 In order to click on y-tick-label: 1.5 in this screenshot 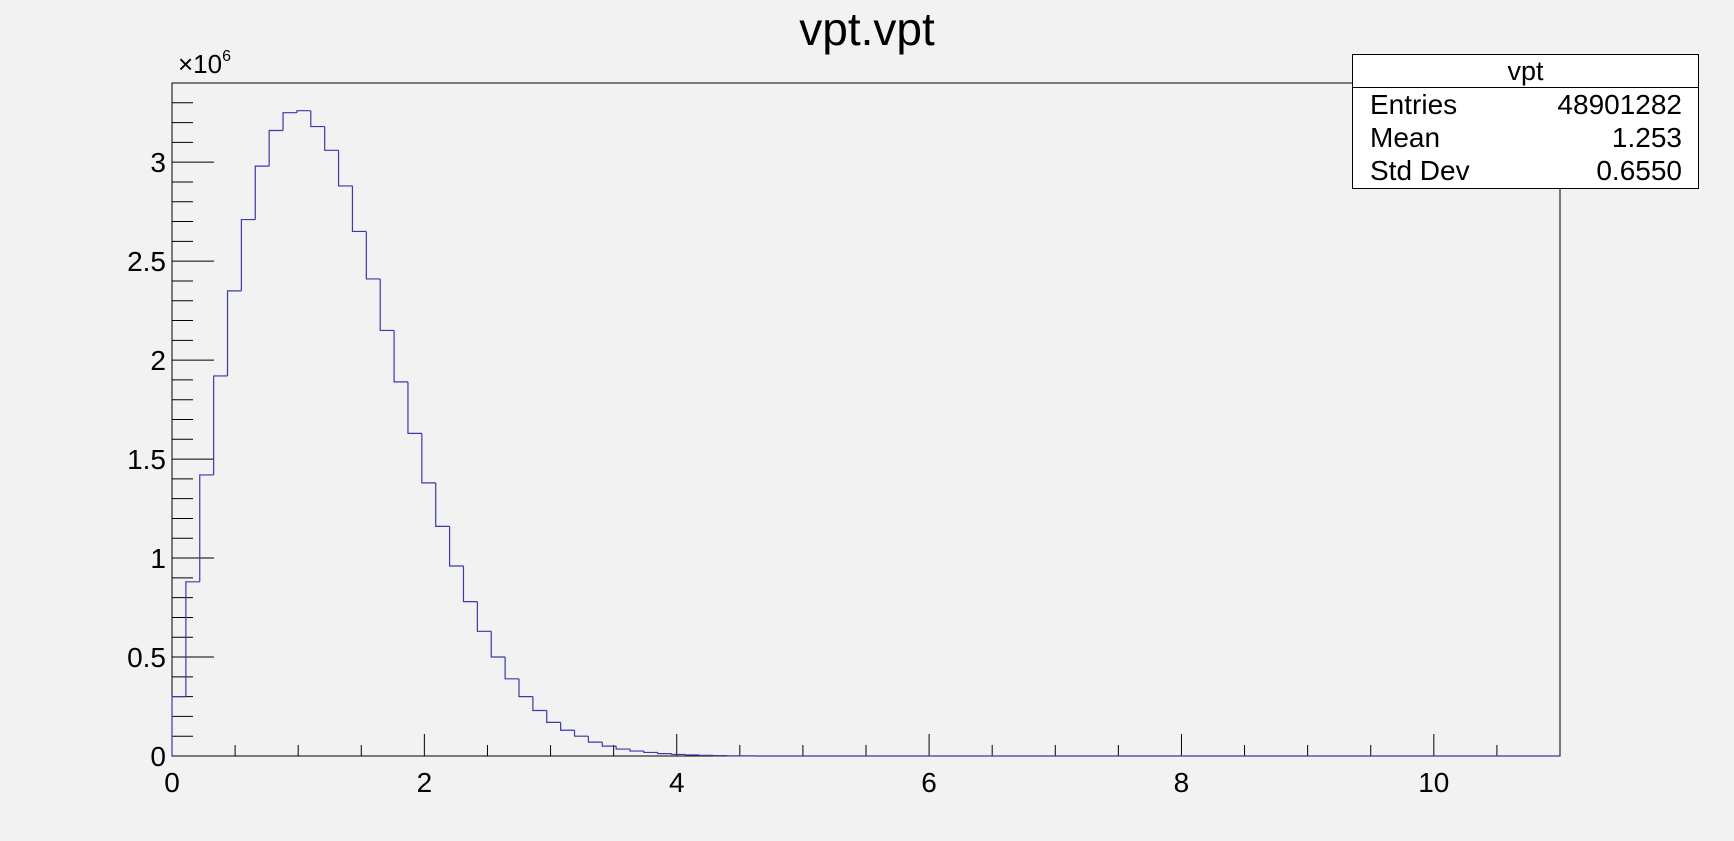, I will do `click(146, 459)`.